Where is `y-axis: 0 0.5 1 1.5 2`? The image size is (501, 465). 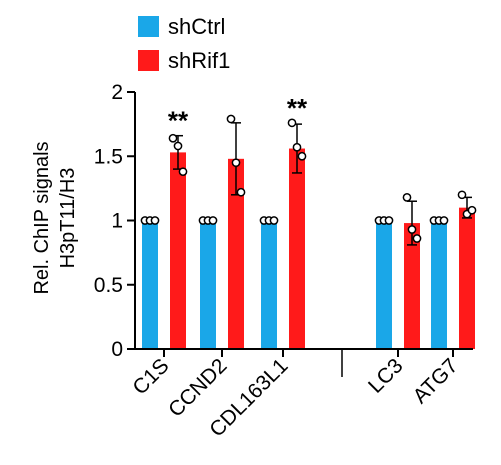
y-axis: 0 0.5 1 1.5 2 is located at coordinates (115, 221).